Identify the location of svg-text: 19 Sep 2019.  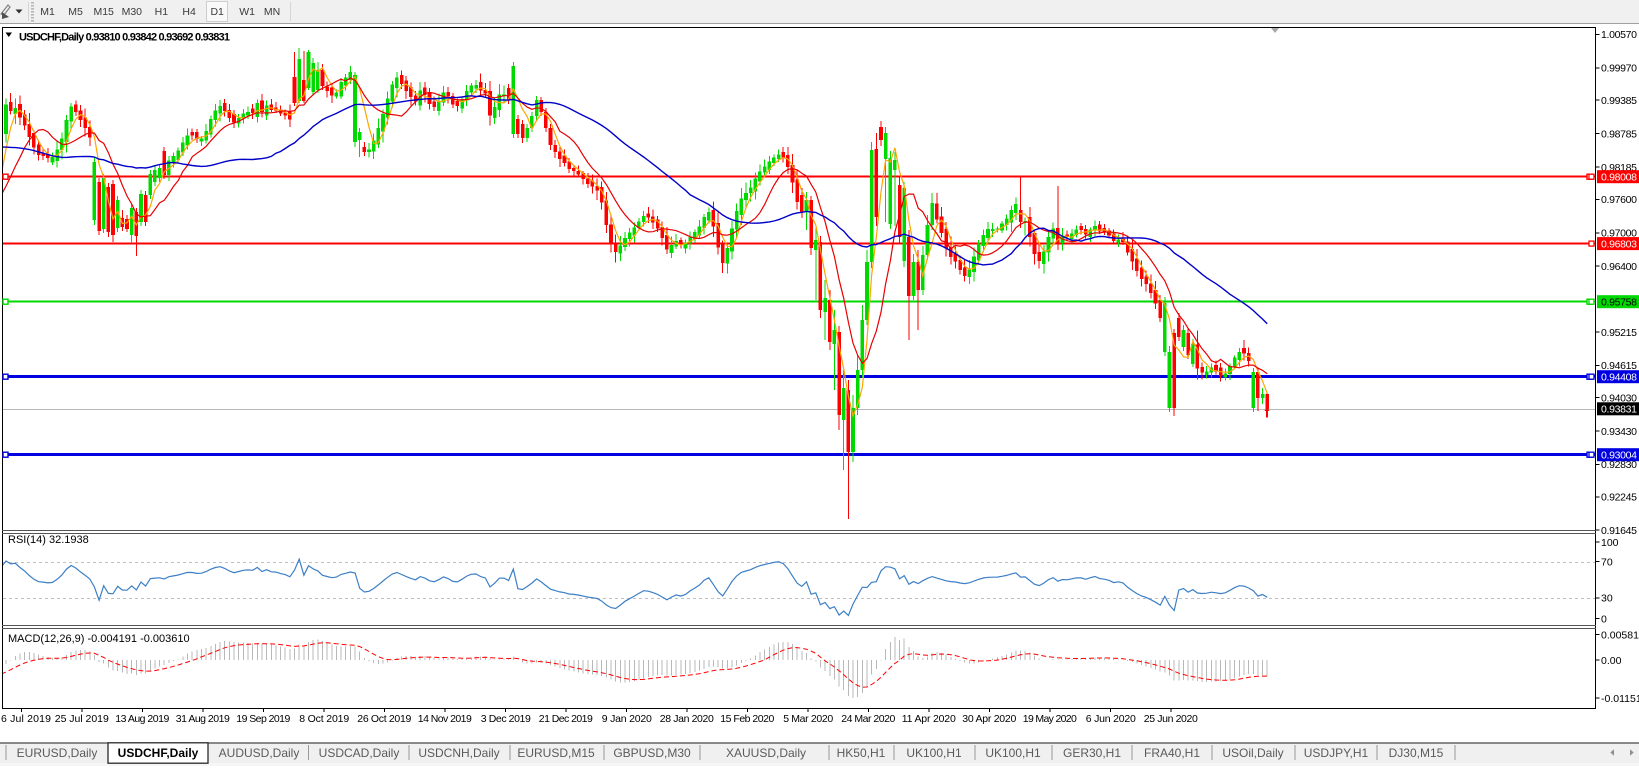
(263, 719).